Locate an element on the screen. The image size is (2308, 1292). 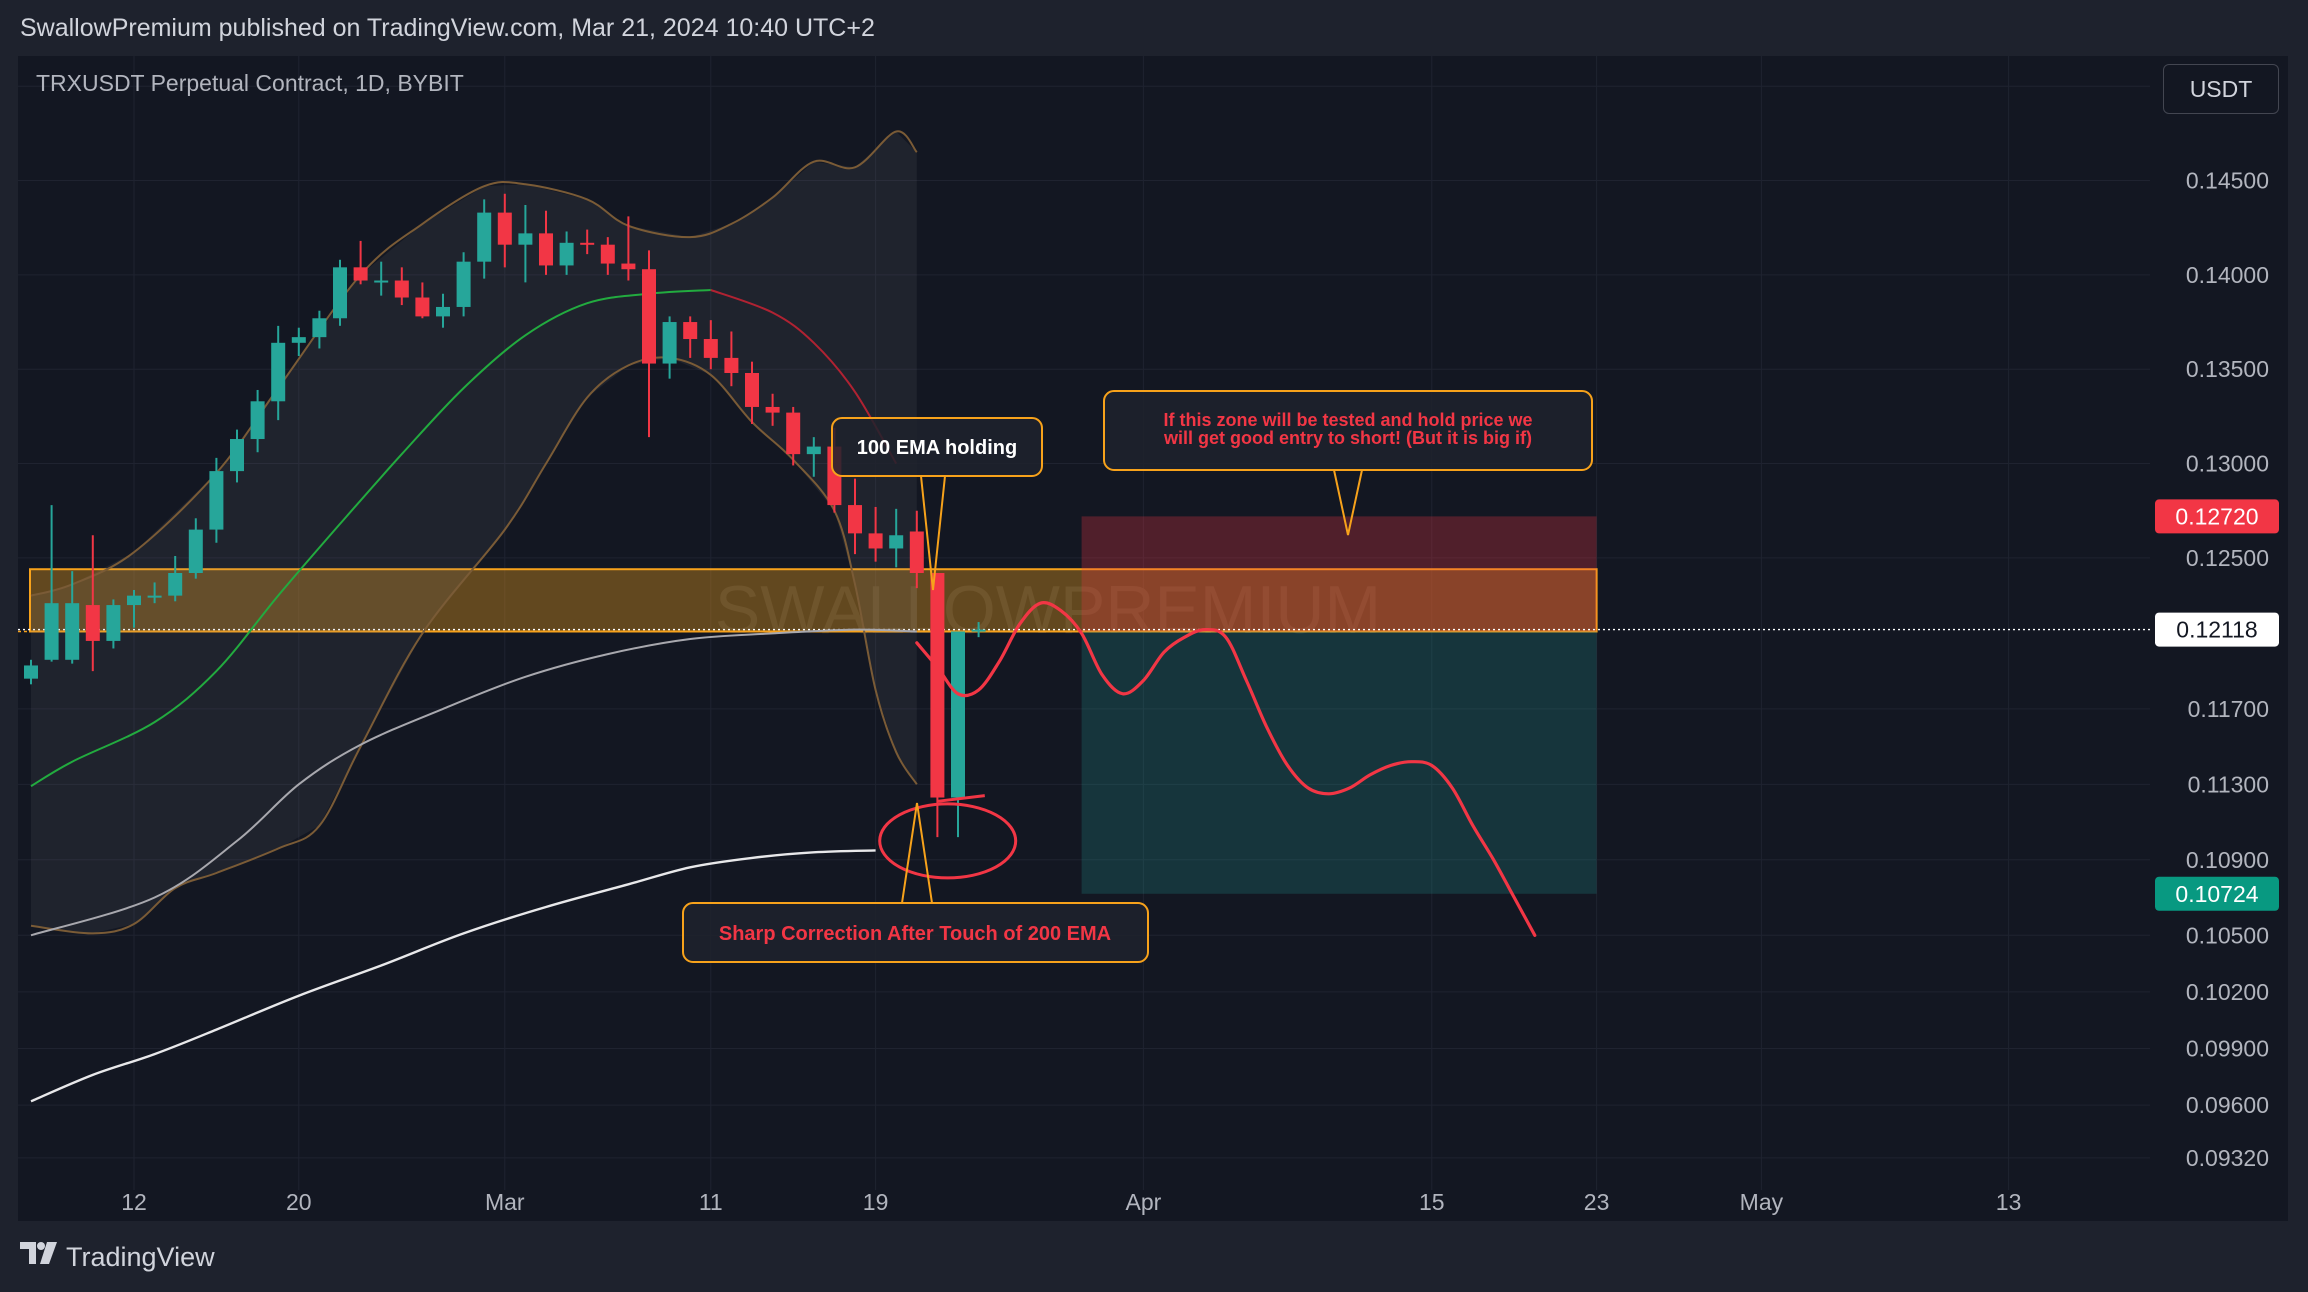
tradingview-logo-icon is located at coordinates (40, 1253).